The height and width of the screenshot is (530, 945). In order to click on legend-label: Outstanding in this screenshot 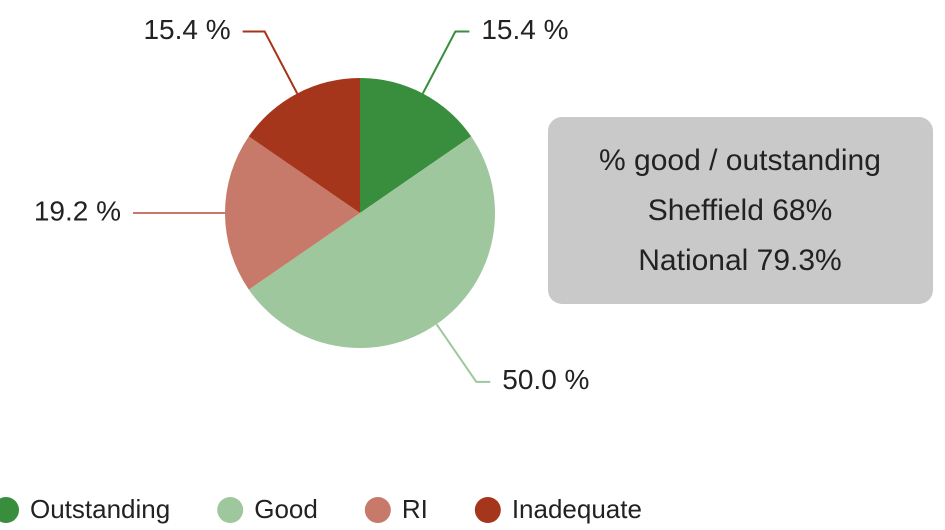, I will do `click(100, 509)`.